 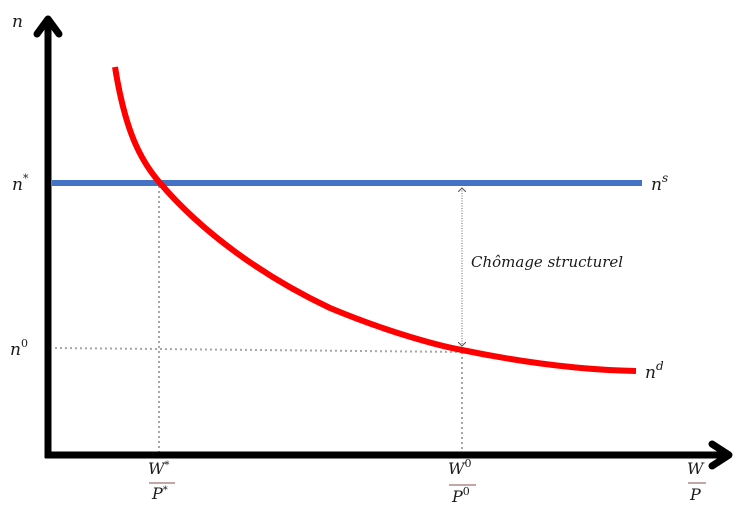 What do you see at coordinates (159, 493) in the screenshot?
I see `svg-text: P*` at bounding box center [159, 493].